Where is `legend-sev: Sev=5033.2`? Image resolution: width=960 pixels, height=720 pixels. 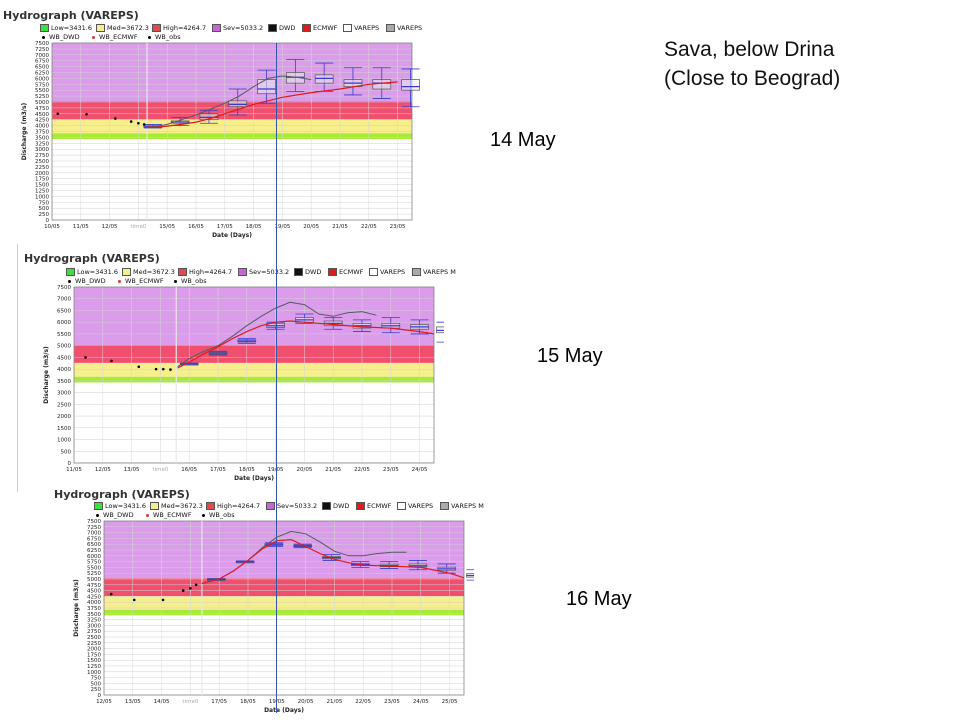 legend-sev: Sev=5033.2 is located at coordinates (297, 506).